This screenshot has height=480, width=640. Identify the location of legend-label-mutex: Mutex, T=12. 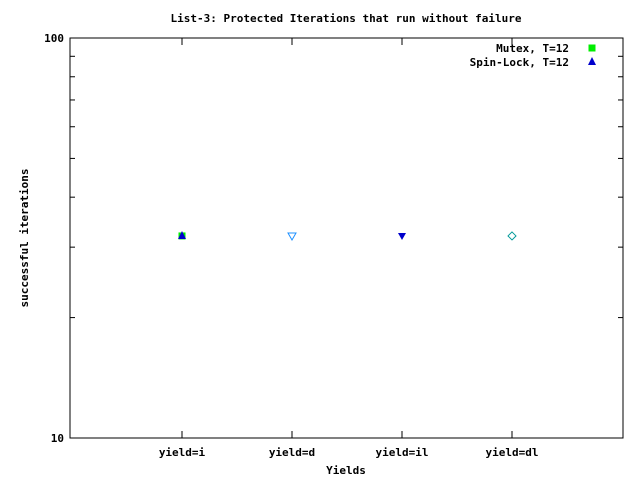
(532, 48).